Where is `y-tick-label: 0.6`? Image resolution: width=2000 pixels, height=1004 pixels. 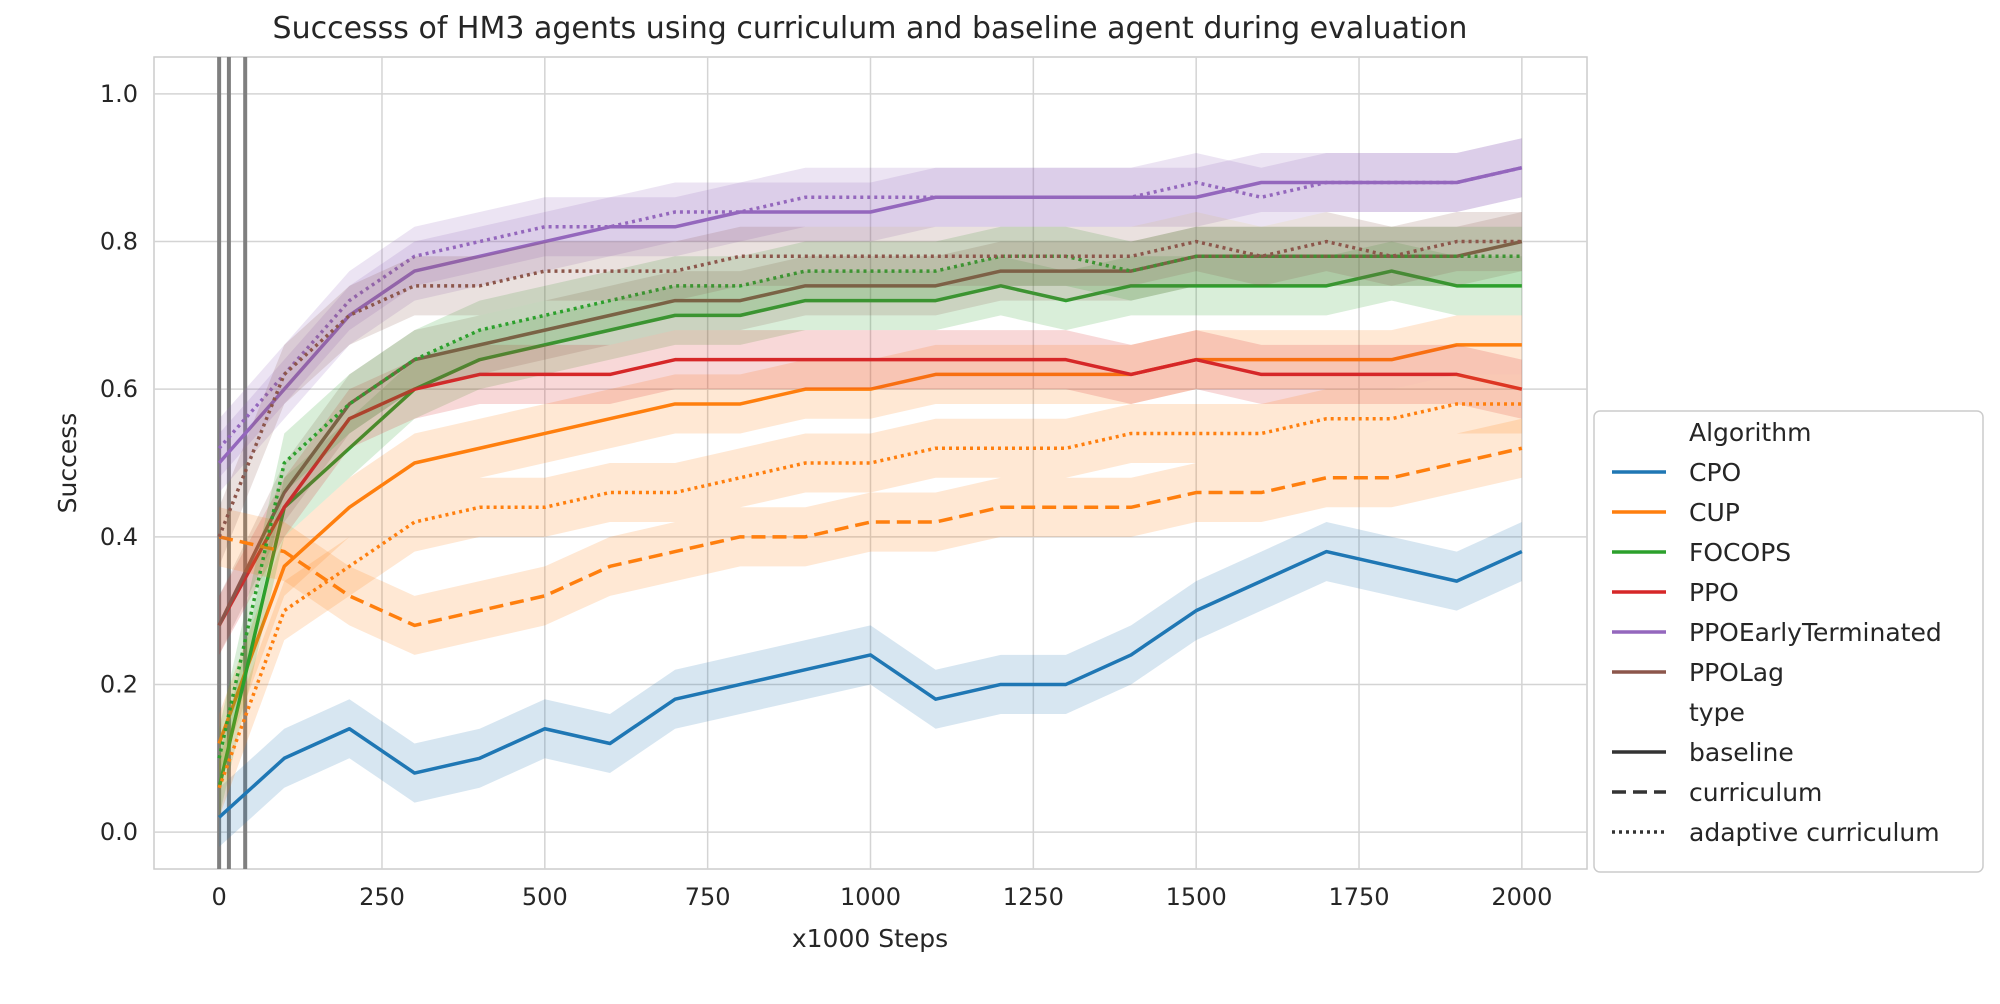
y-tick-label: 0.6 is located at coordinates (119, 389).